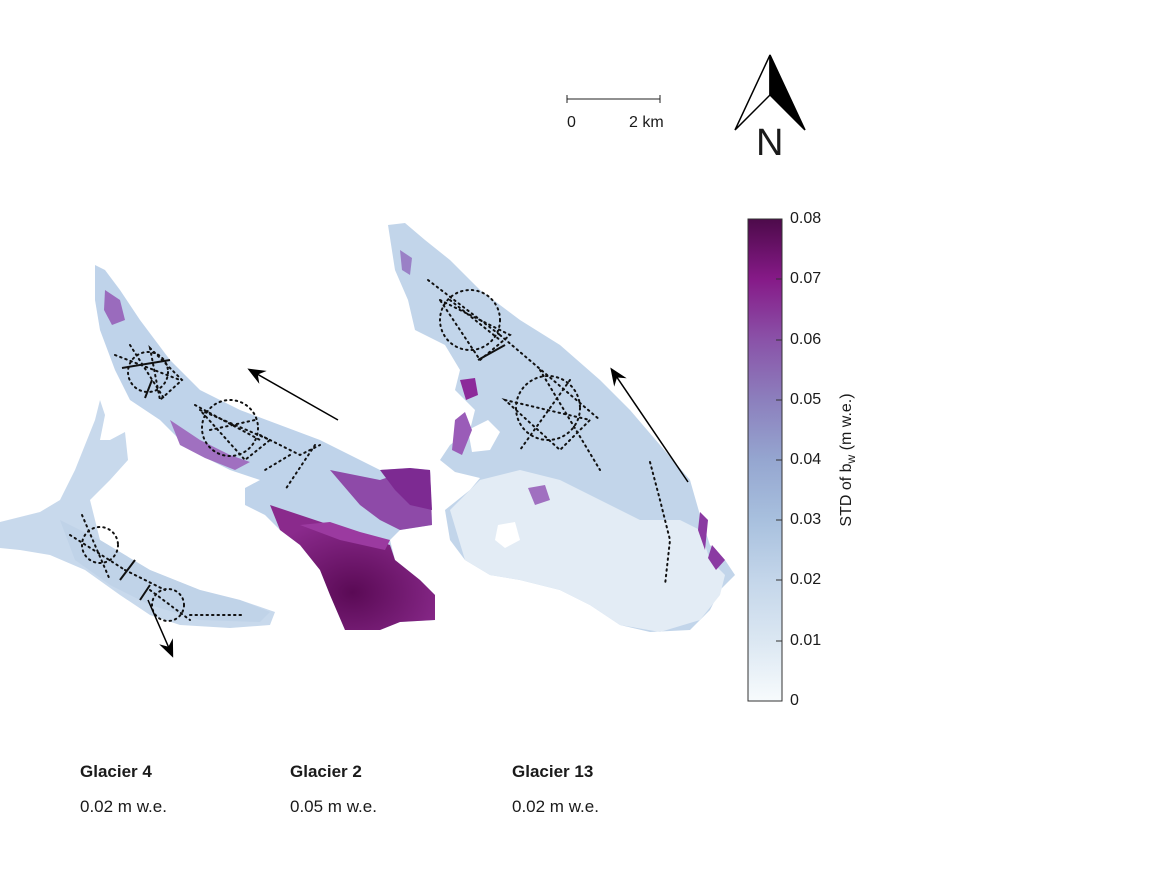  I want to click on glacier-2-shape, so click(265, 447).